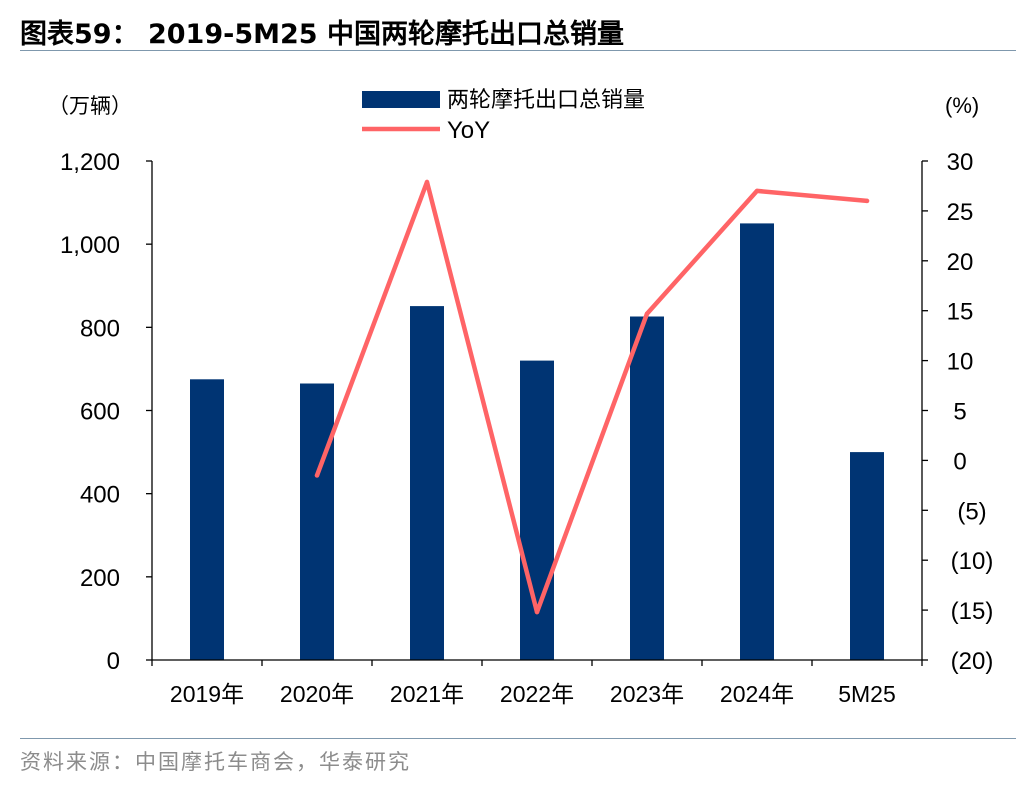 Image resolution: width=1036 pixels, height=792 pixels. Describe the element at coordinates (100, 328) in the screenshot. I see `left-tick-label-4: 800` at that location.